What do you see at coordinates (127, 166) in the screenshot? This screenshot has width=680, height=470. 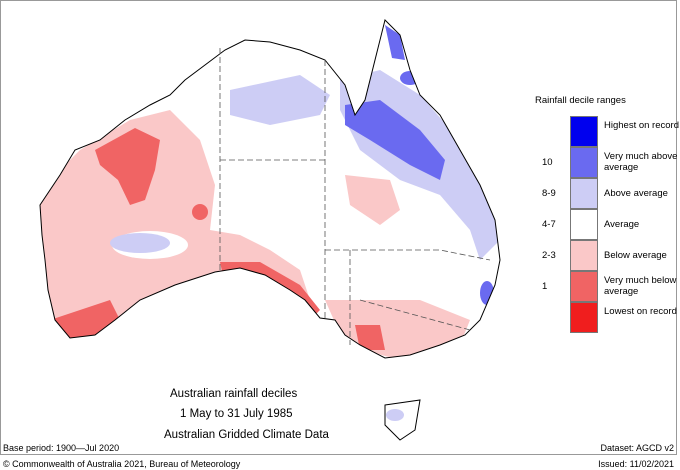 I see `very-much-below-pilbara` at bounding box center [127, 166].